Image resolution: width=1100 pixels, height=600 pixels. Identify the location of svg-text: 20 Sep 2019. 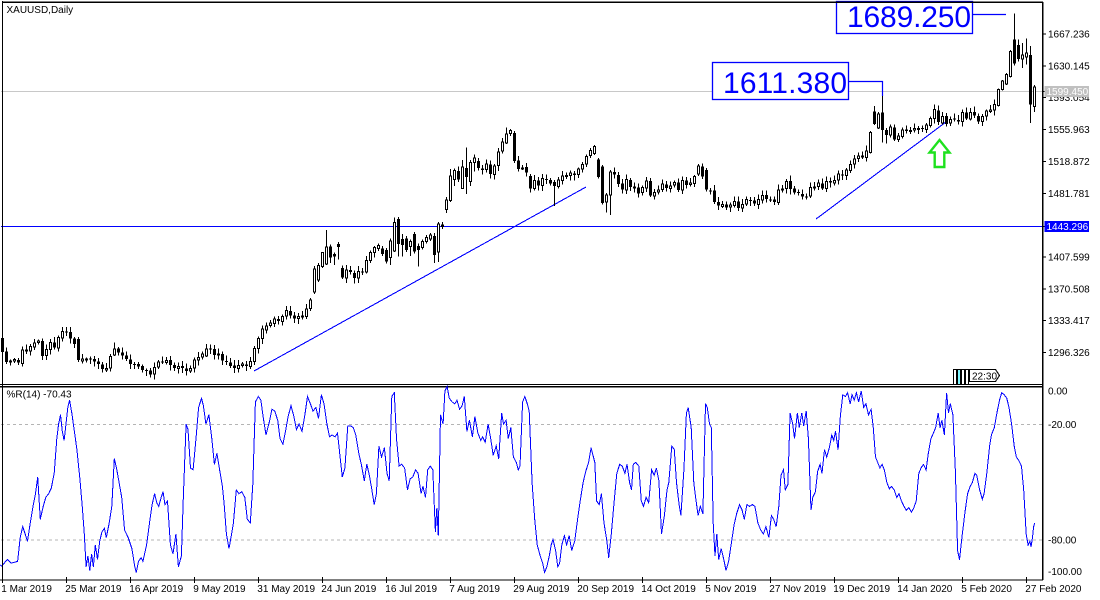
(605, 589).